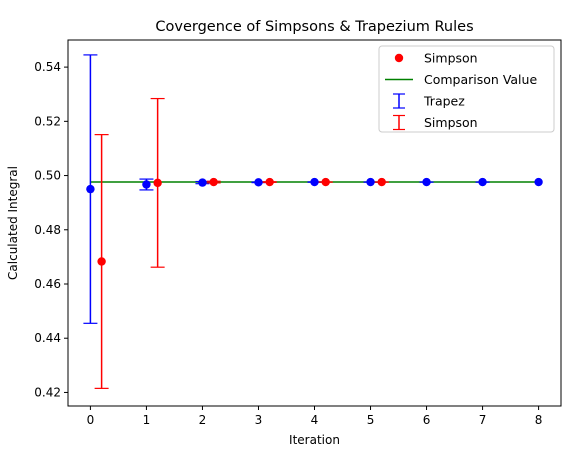 Image resolution: width=574 pixels, height=451 pixels. What do you see at coordinates (259, 420) in the screenshot?
I see `x-tick-label: 3` at bounding box center [259, 420].